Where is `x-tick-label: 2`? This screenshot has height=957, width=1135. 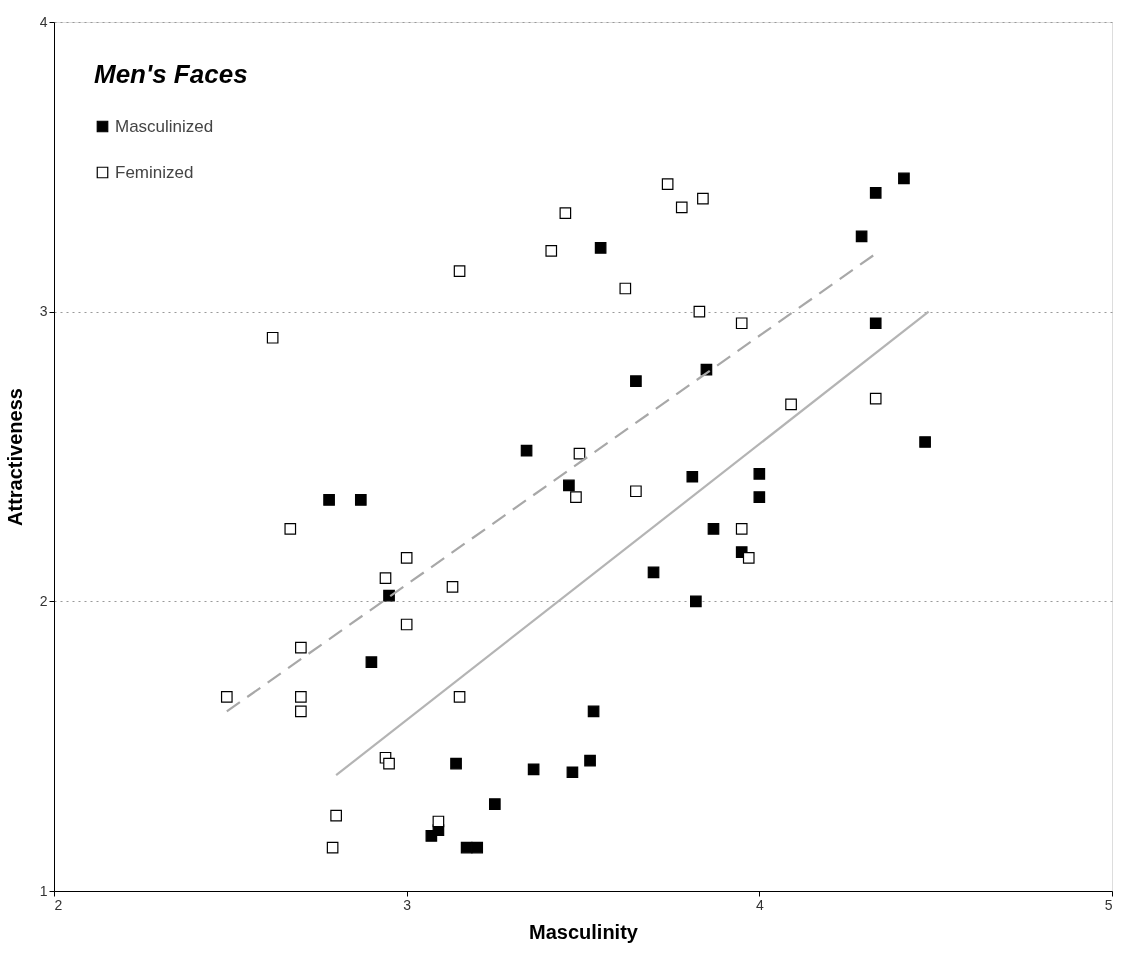 x-tick-label: 2 is located at coordinates (58, 904).